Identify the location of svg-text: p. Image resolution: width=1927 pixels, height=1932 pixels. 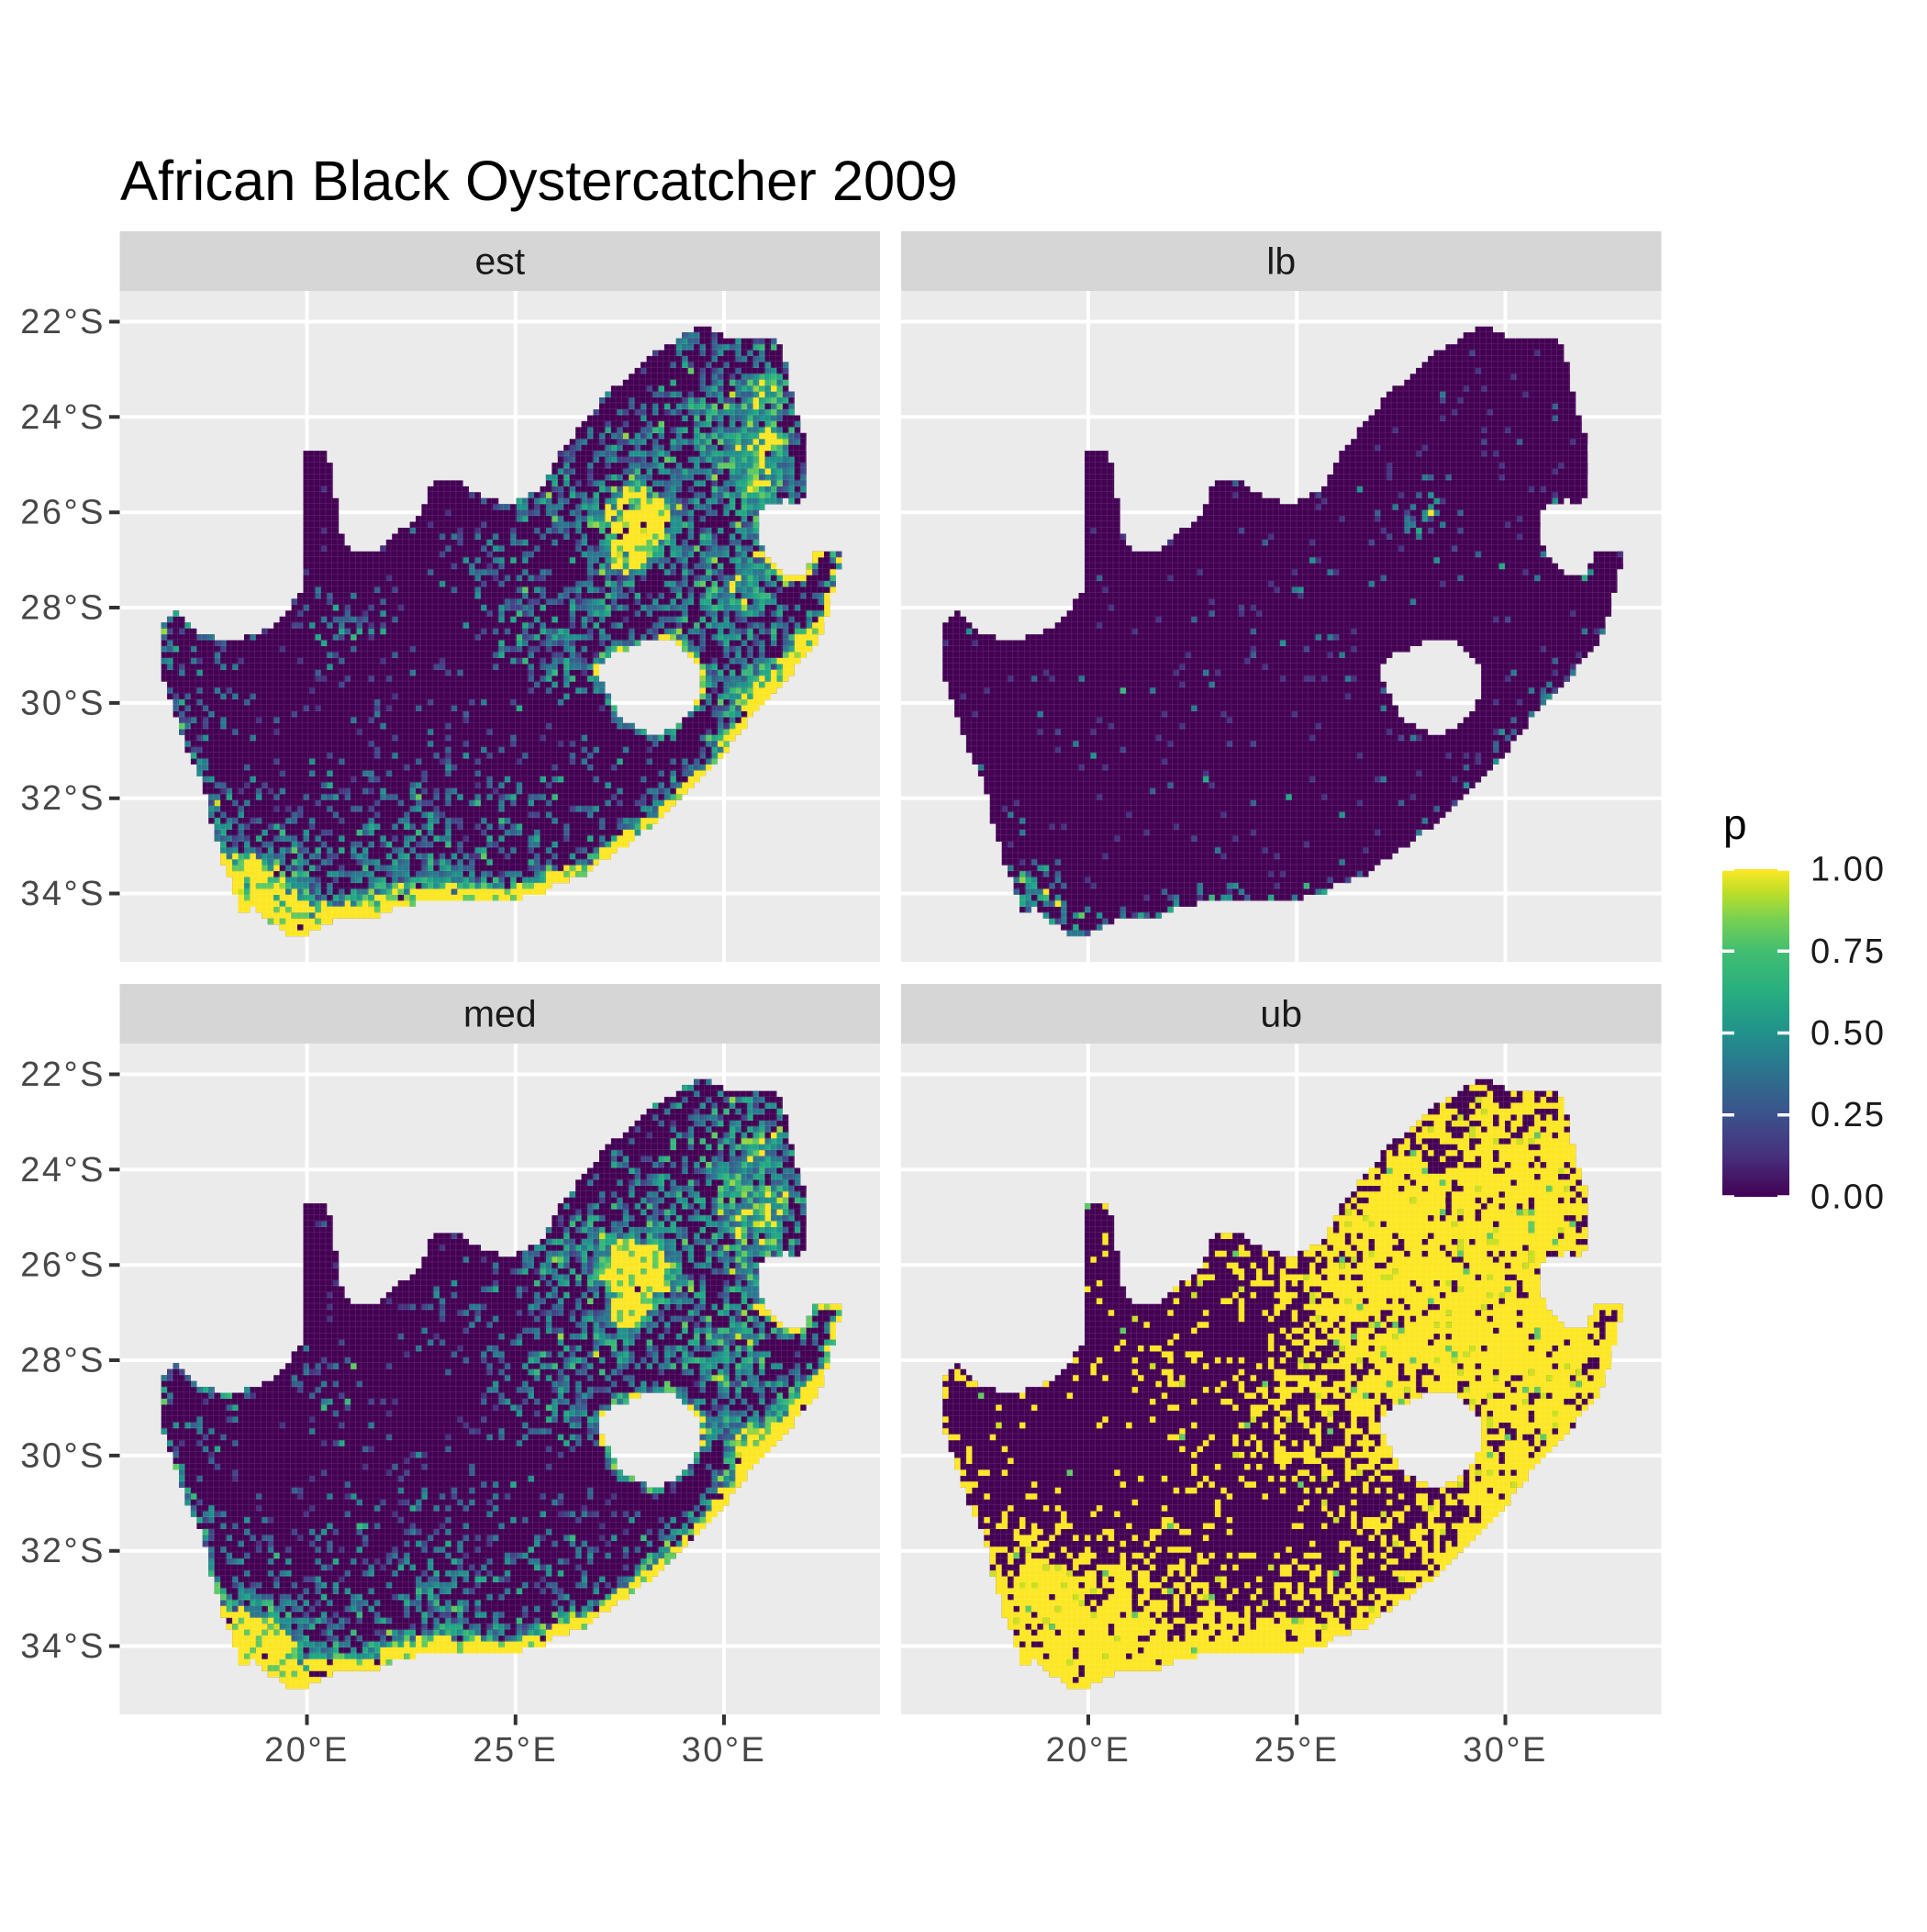
(1735, 824).